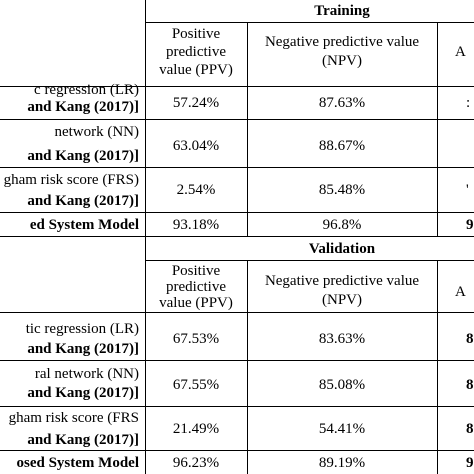  Describe the element at coordinates (437, 367) in the screenshot. I see `column-divider-3b` at that location.